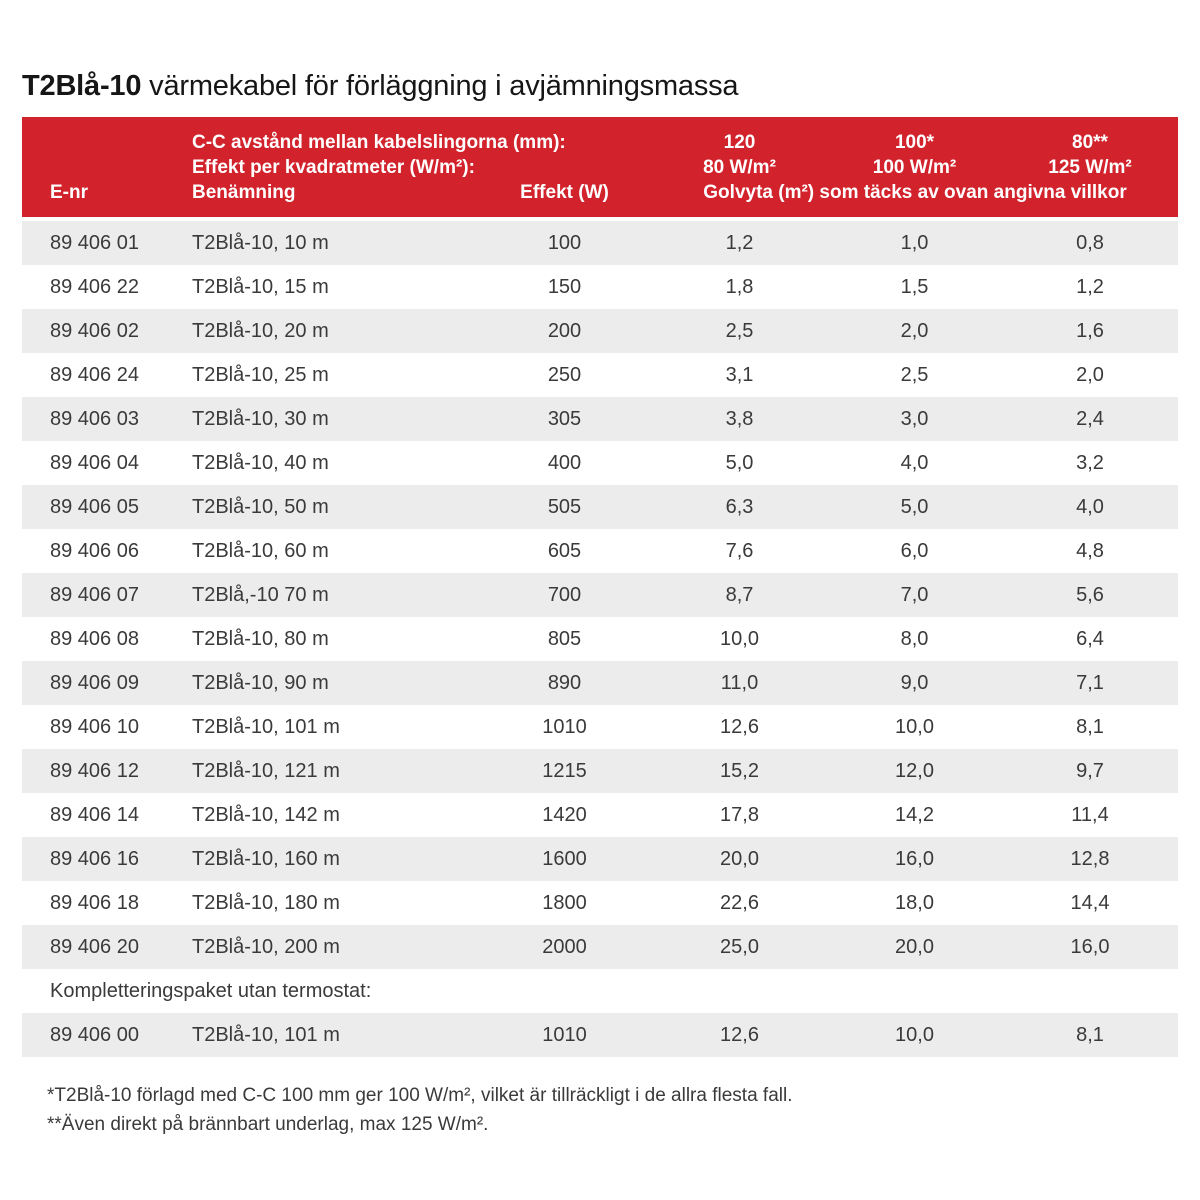 This screenshot has height=1200, width=1200. Describe the element at coordinates (1090, 331) in the screenshot. I see `golvyta-80-cell: 1,6` at that location.